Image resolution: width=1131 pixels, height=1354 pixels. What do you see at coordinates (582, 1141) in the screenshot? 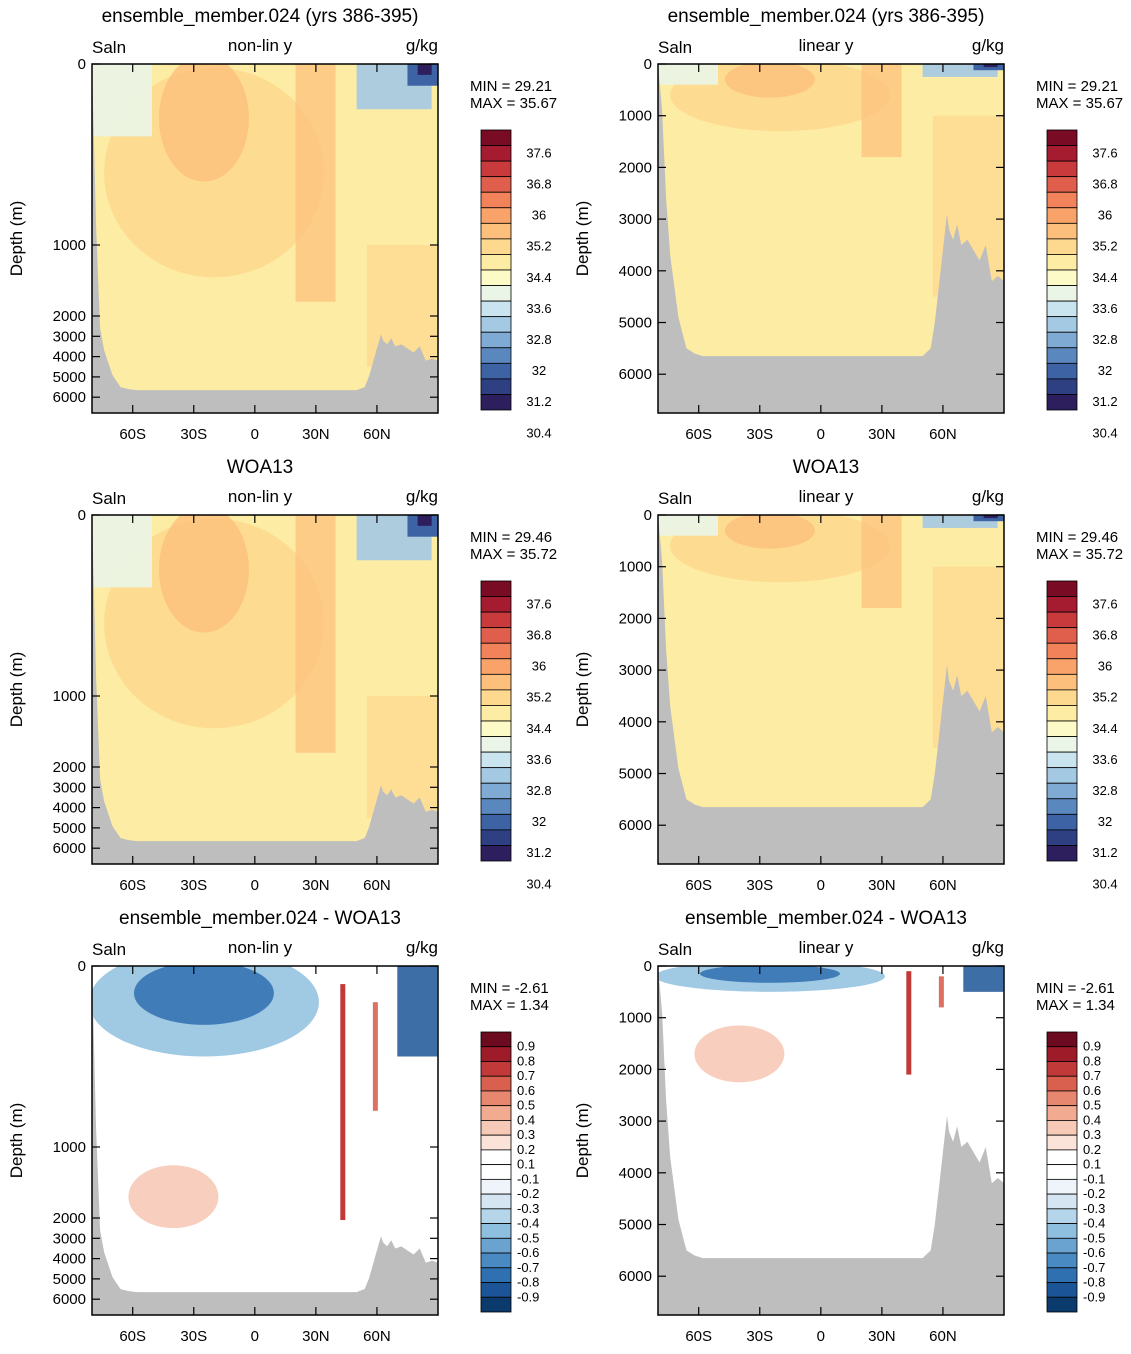
I see `y-axis-label: Depth (m)` at bounding box center [582, 1141].